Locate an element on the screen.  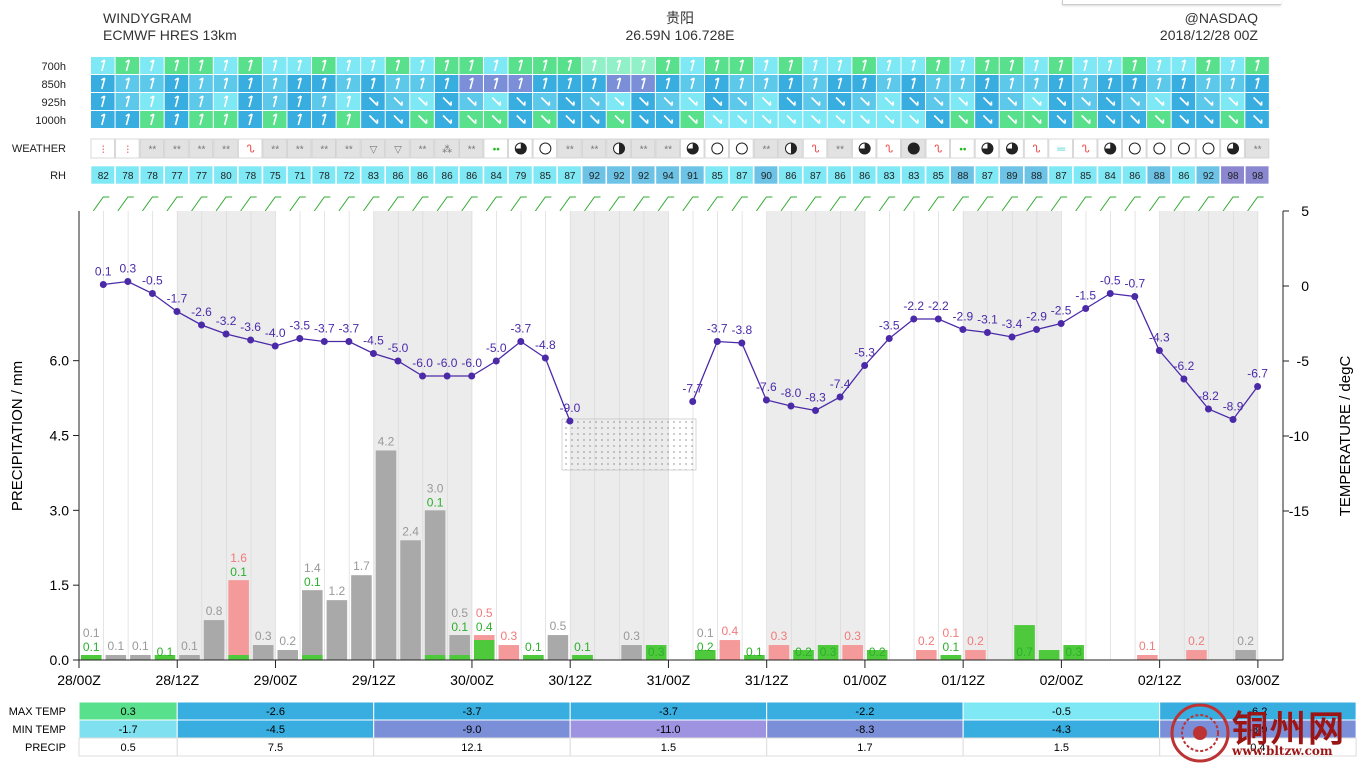
rh-value: 88 is located at coordinates (1037, 176).